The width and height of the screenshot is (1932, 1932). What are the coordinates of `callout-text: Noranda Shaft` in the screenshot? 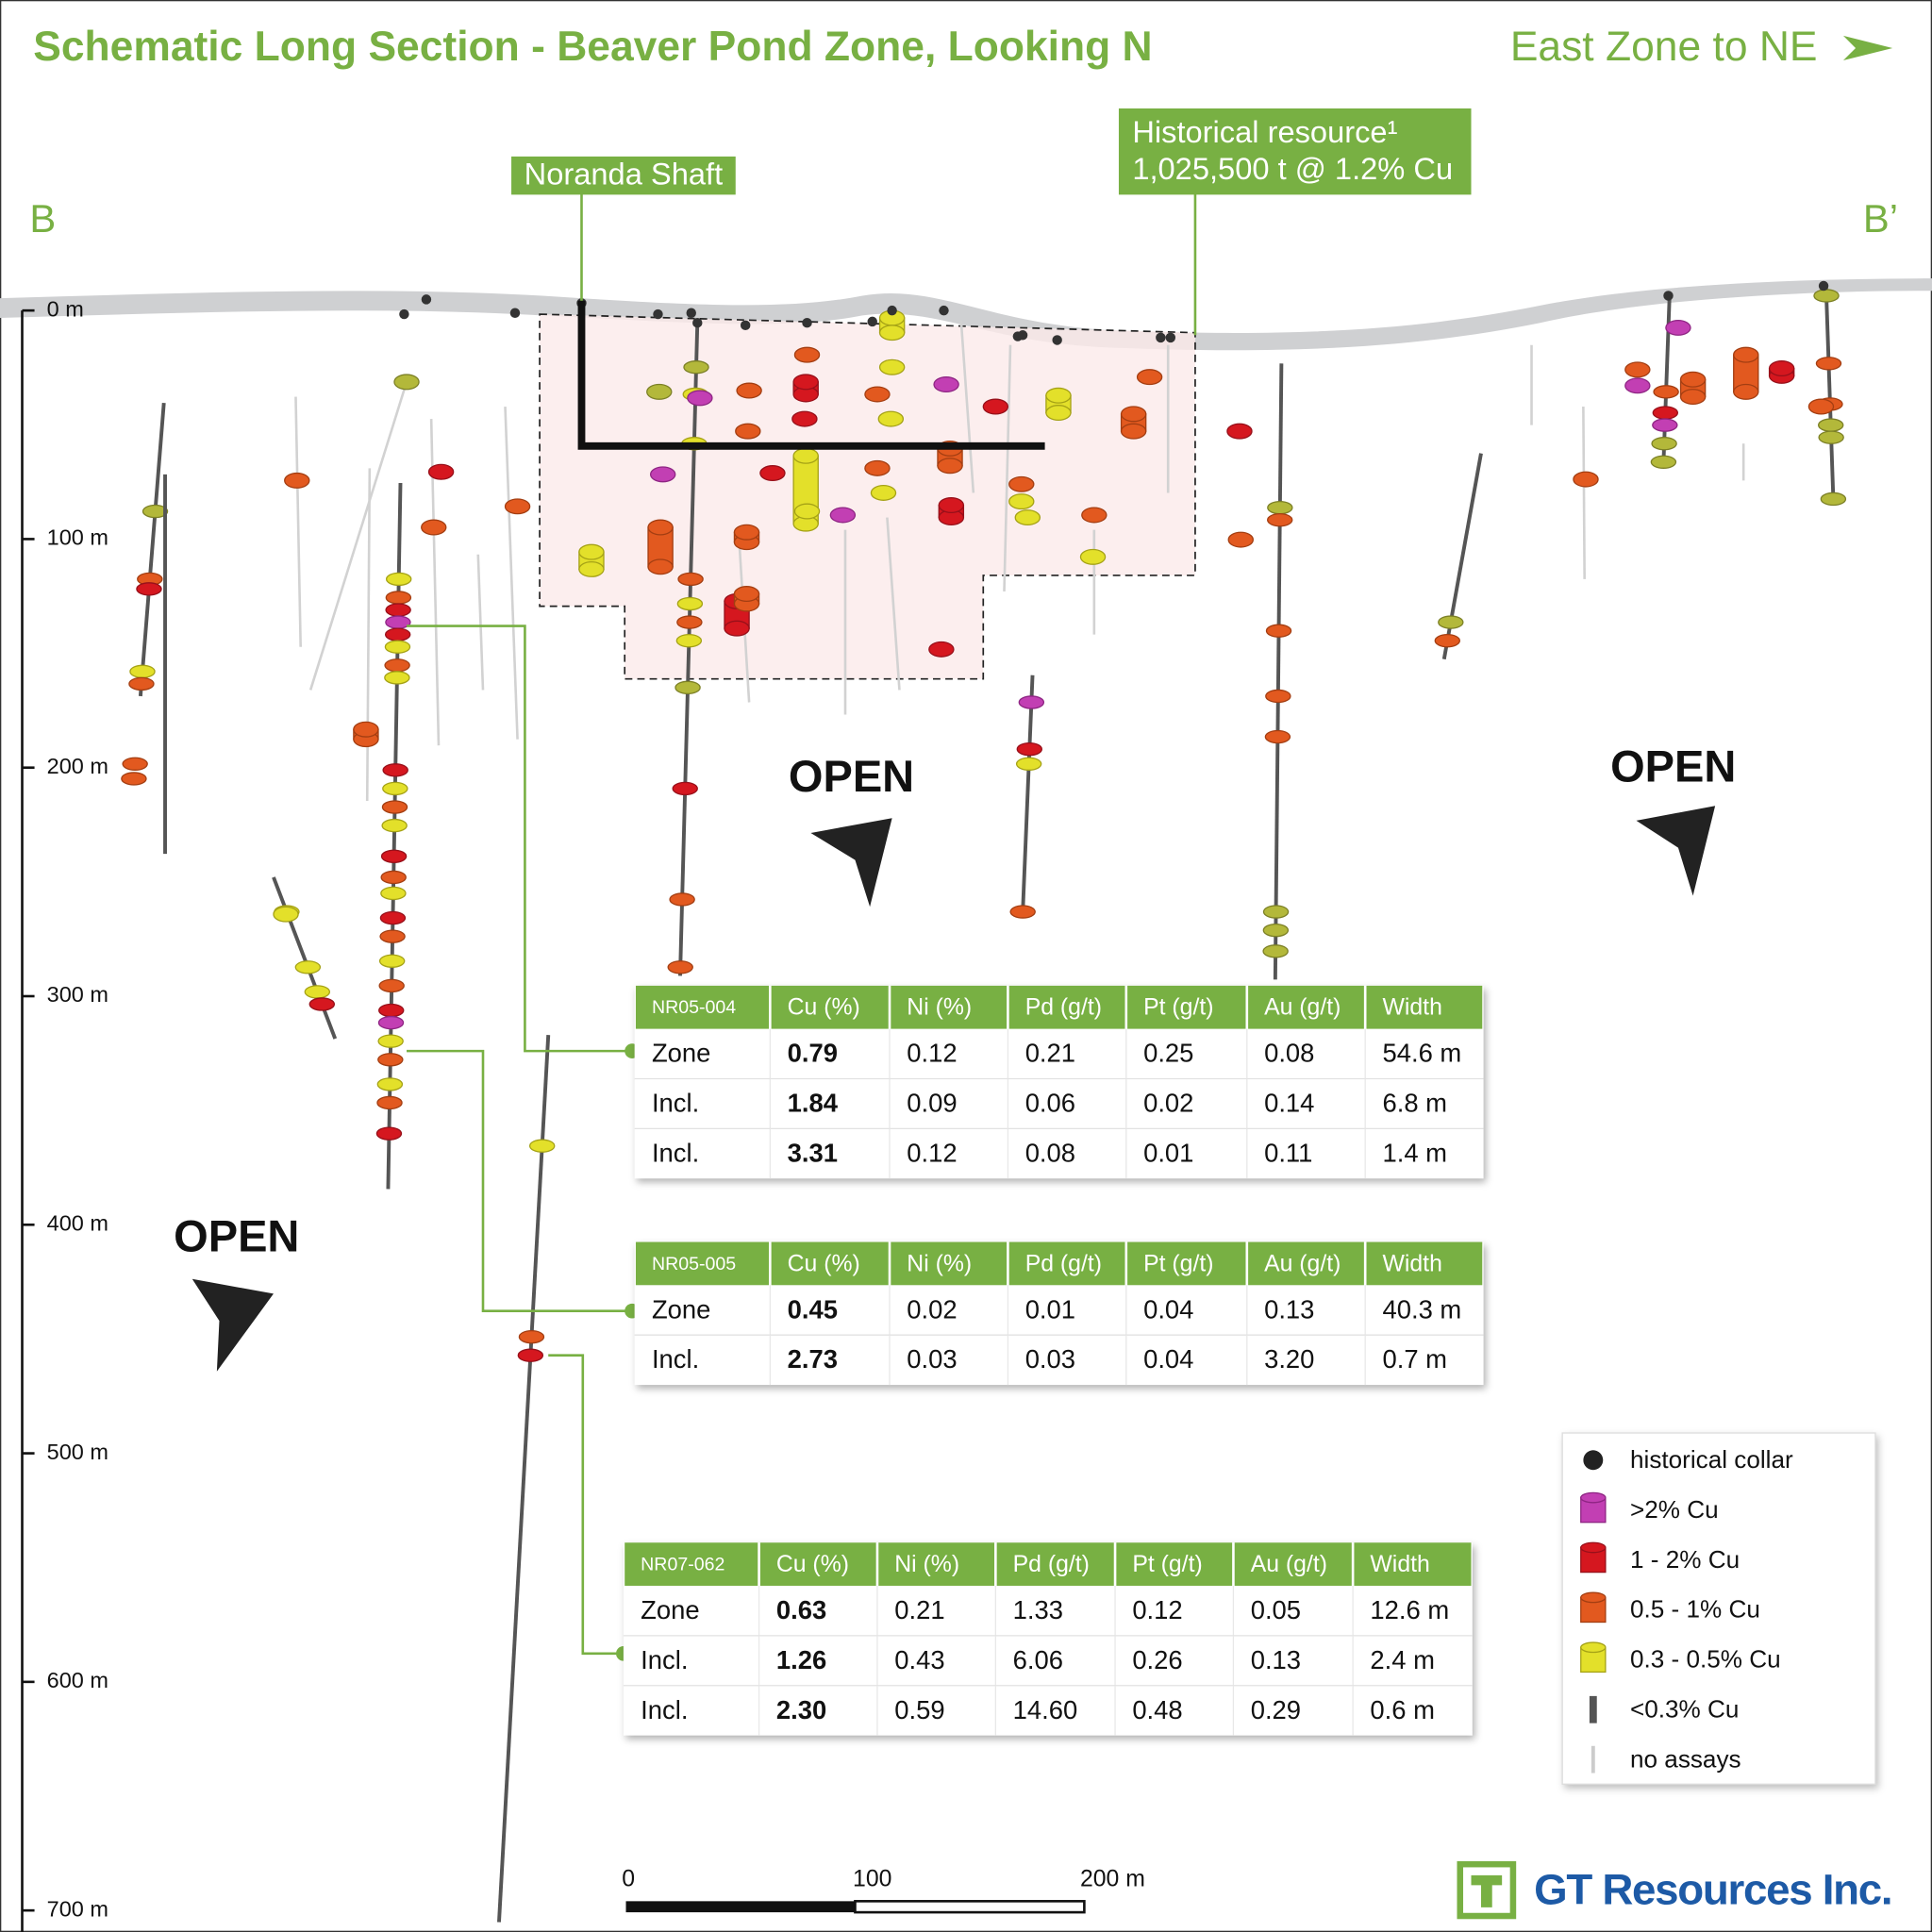 It's located at (625, 174).